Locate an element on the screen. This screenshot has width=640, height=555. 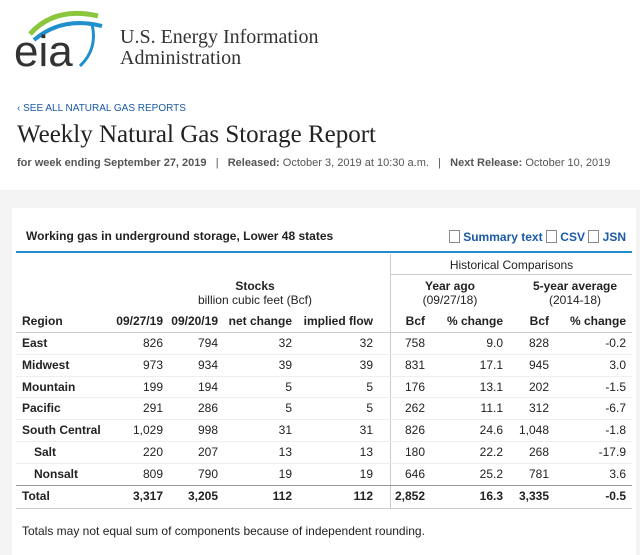
region-cell: East is located at coordinates (35, 343).